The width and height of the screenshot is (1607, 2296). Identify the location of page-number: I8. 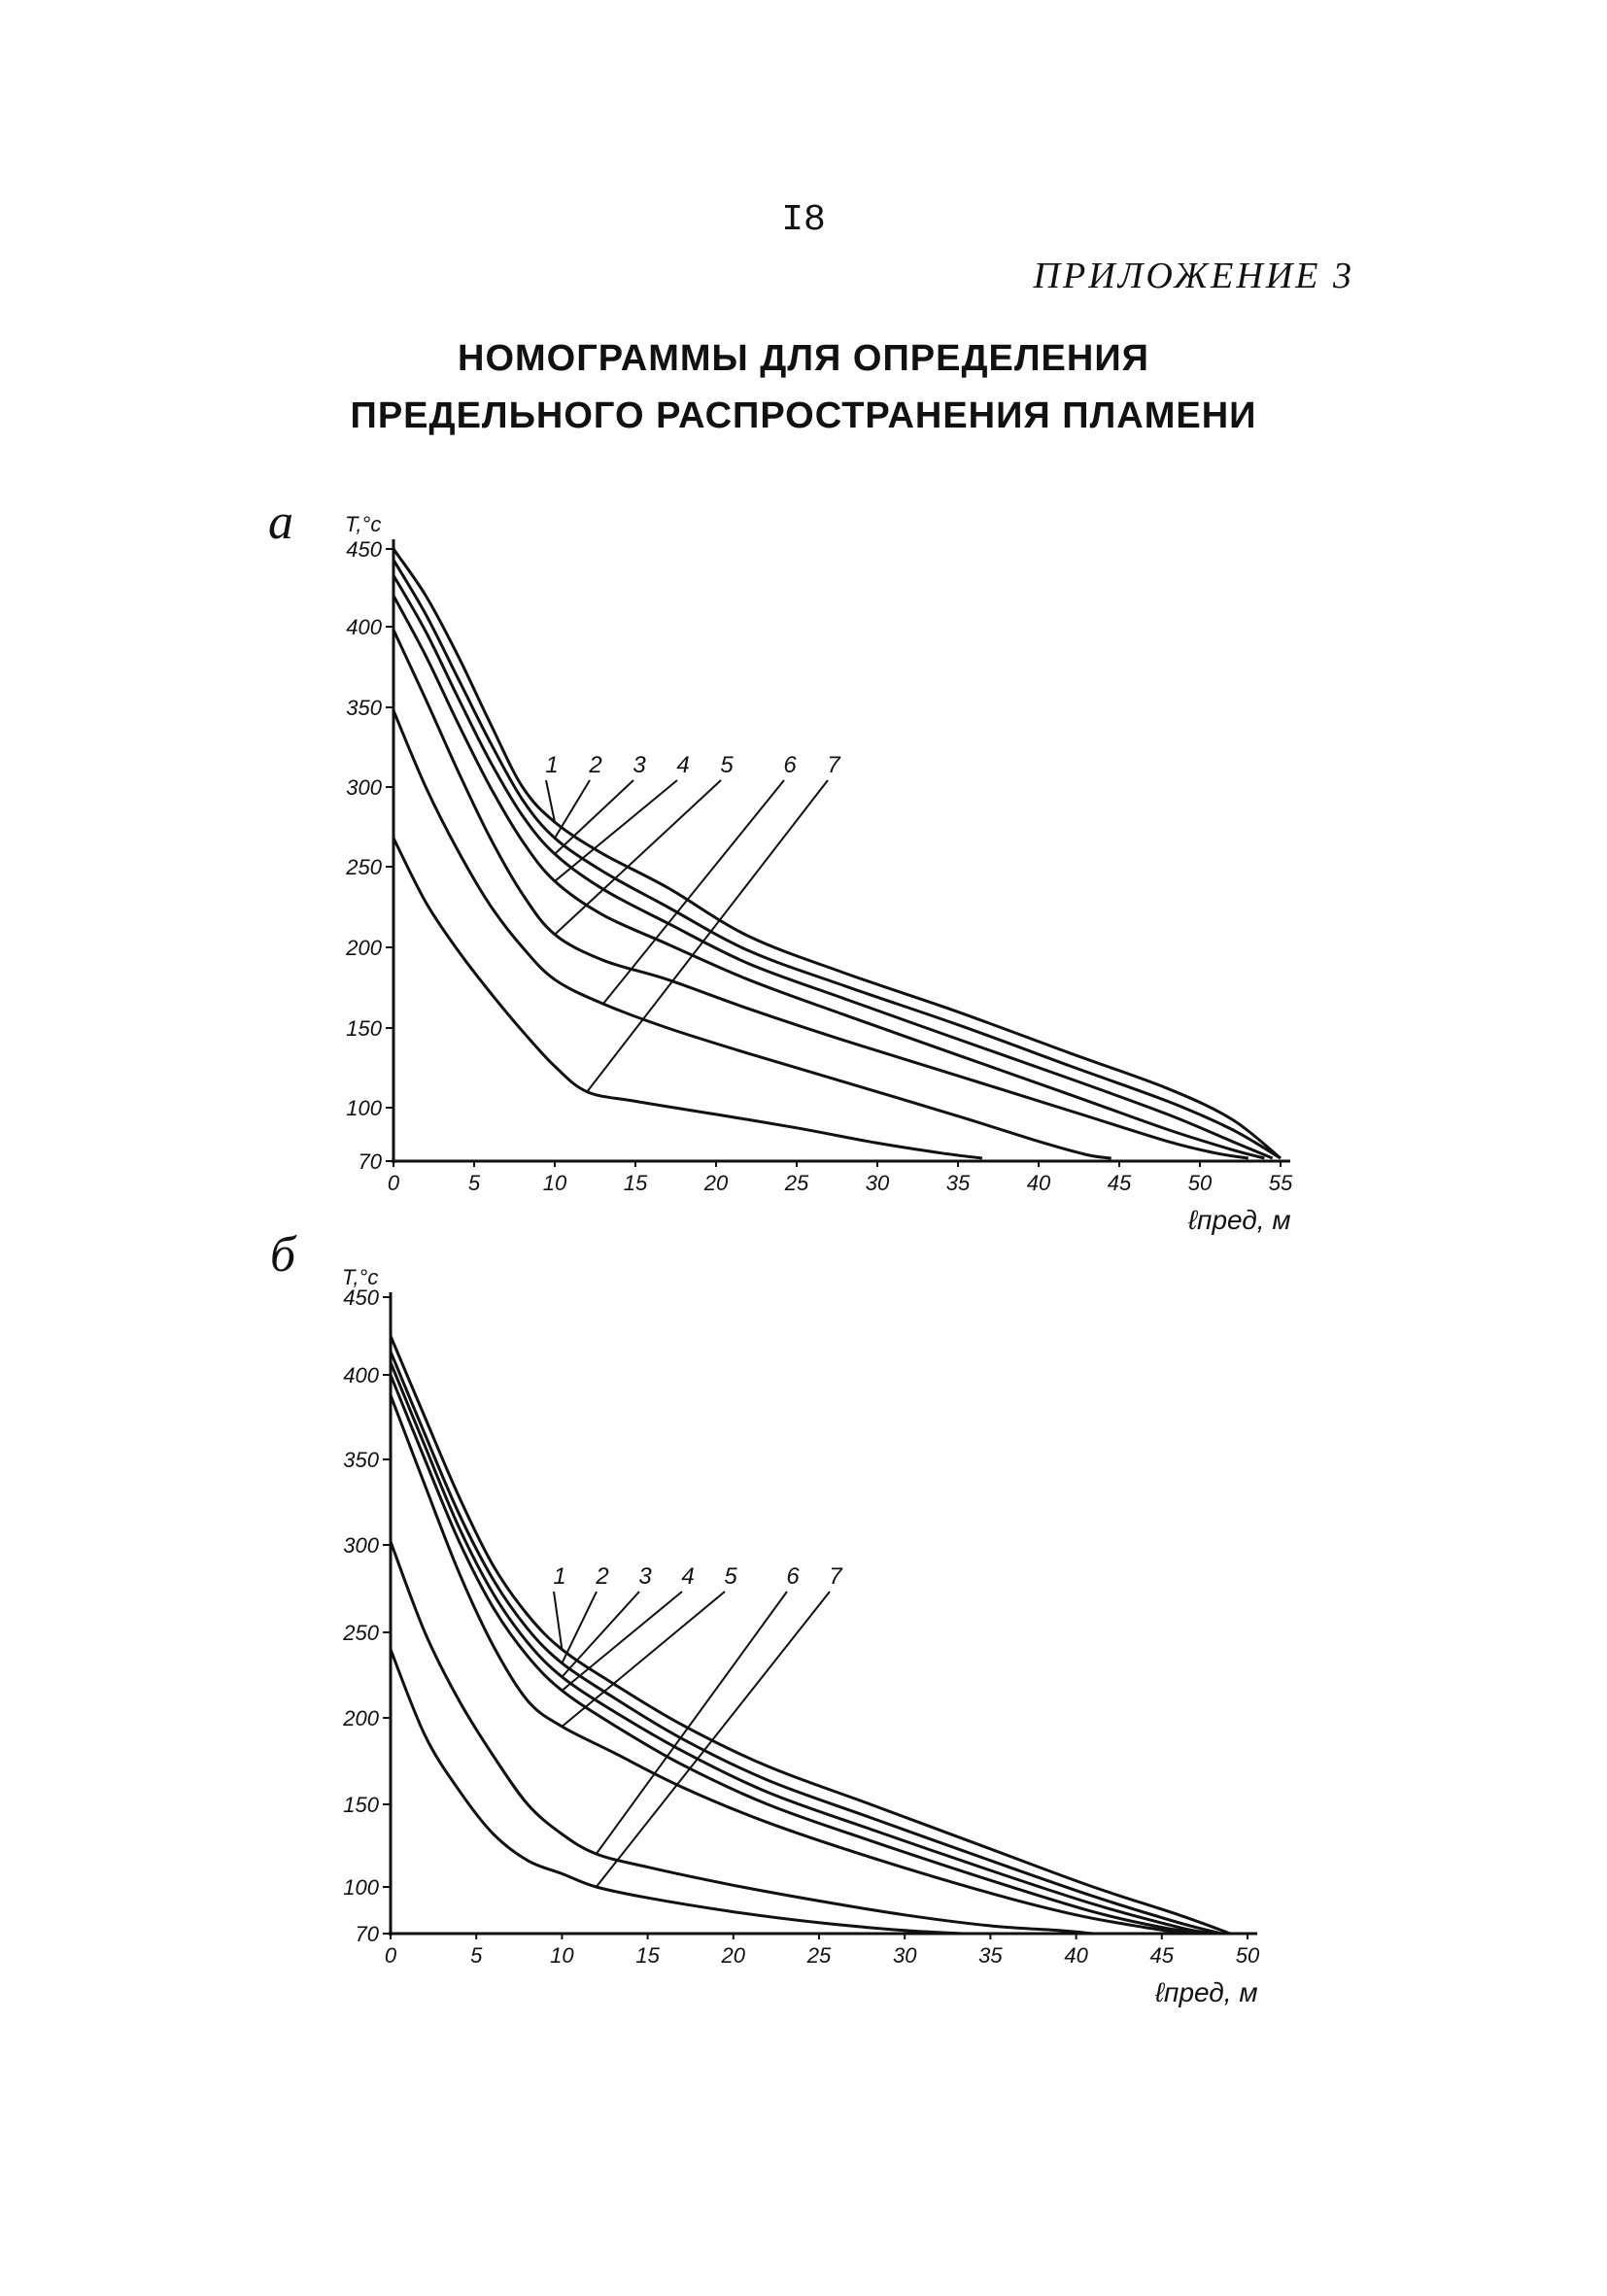
(803, 220).